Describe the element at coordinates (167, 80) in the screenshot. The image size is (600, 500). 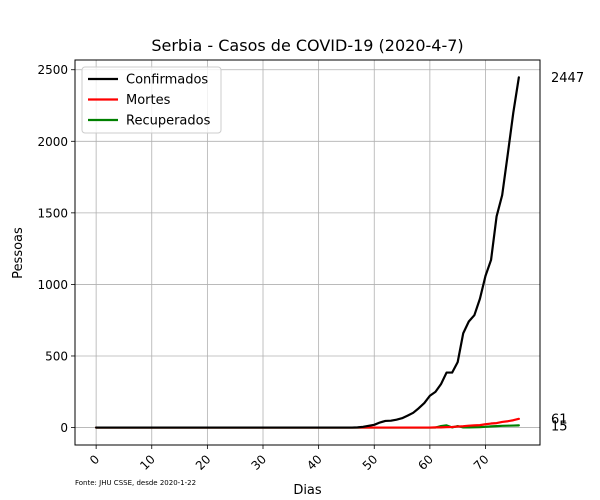
I see `legend-label-confirmados: Confirmados` at that location.